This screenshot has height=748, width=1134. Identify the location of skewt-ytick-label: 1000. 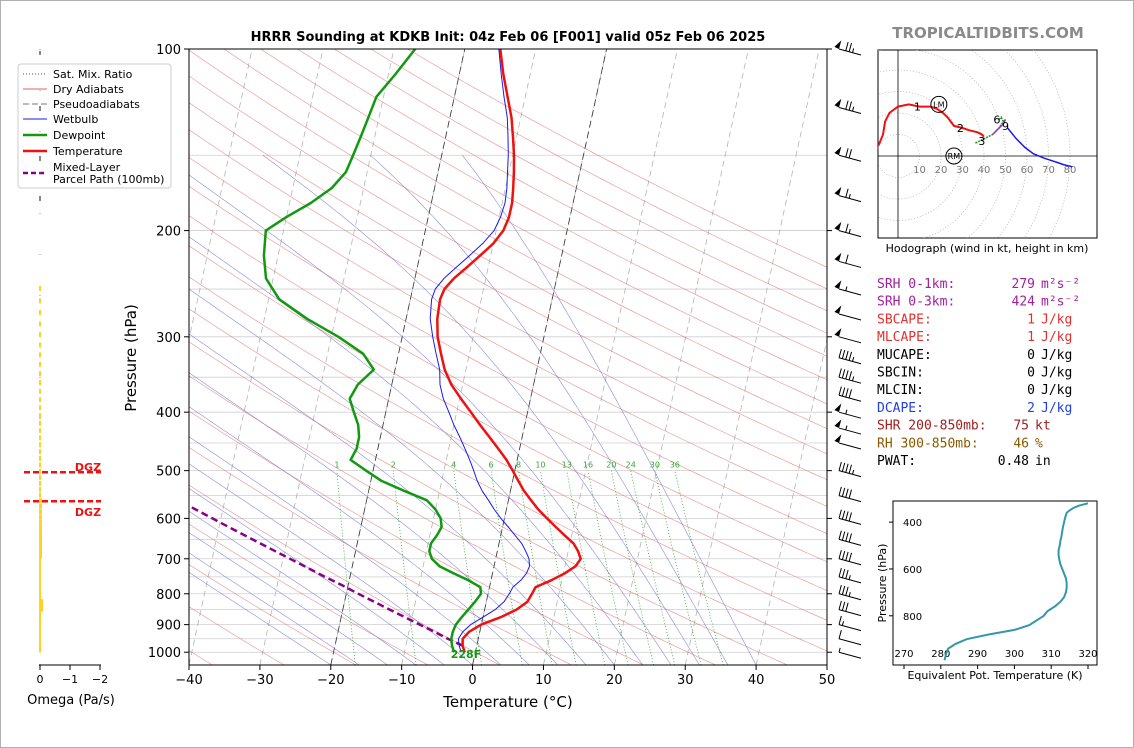
(164, 653).